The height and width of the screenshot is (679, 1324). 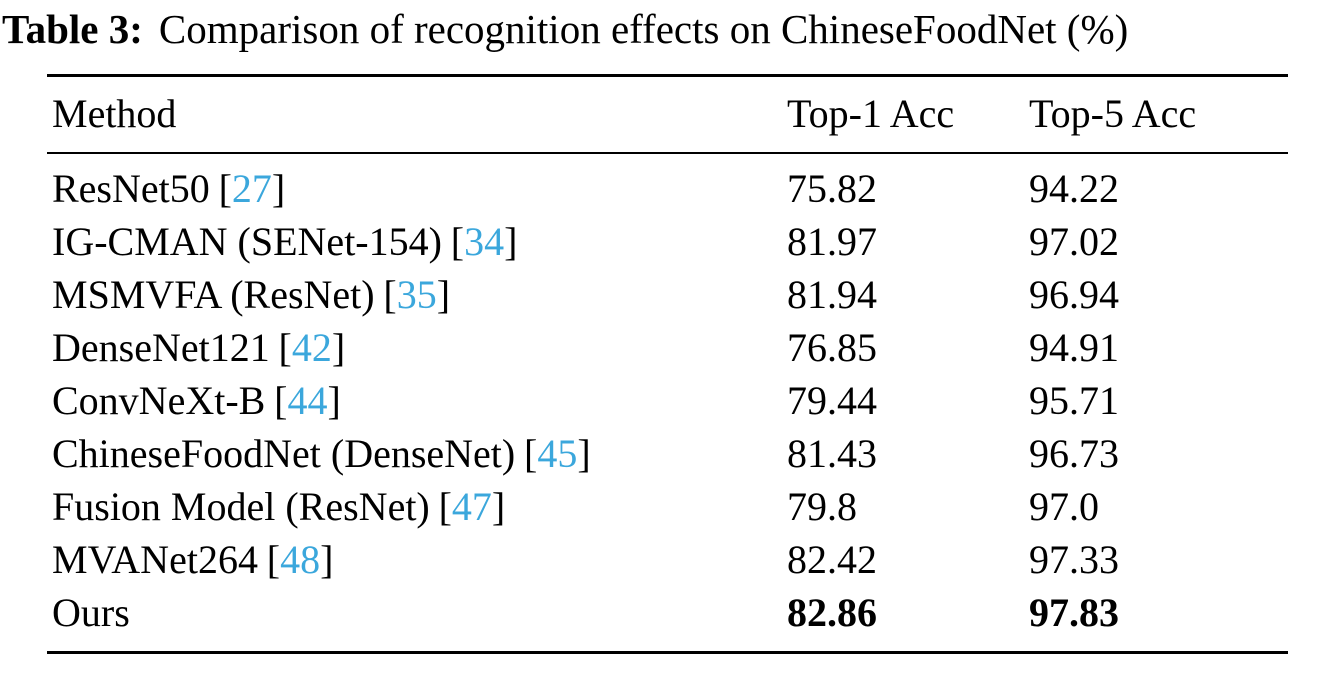 I want to click on top1-cell: 76.85, so click(x=832, y=347).